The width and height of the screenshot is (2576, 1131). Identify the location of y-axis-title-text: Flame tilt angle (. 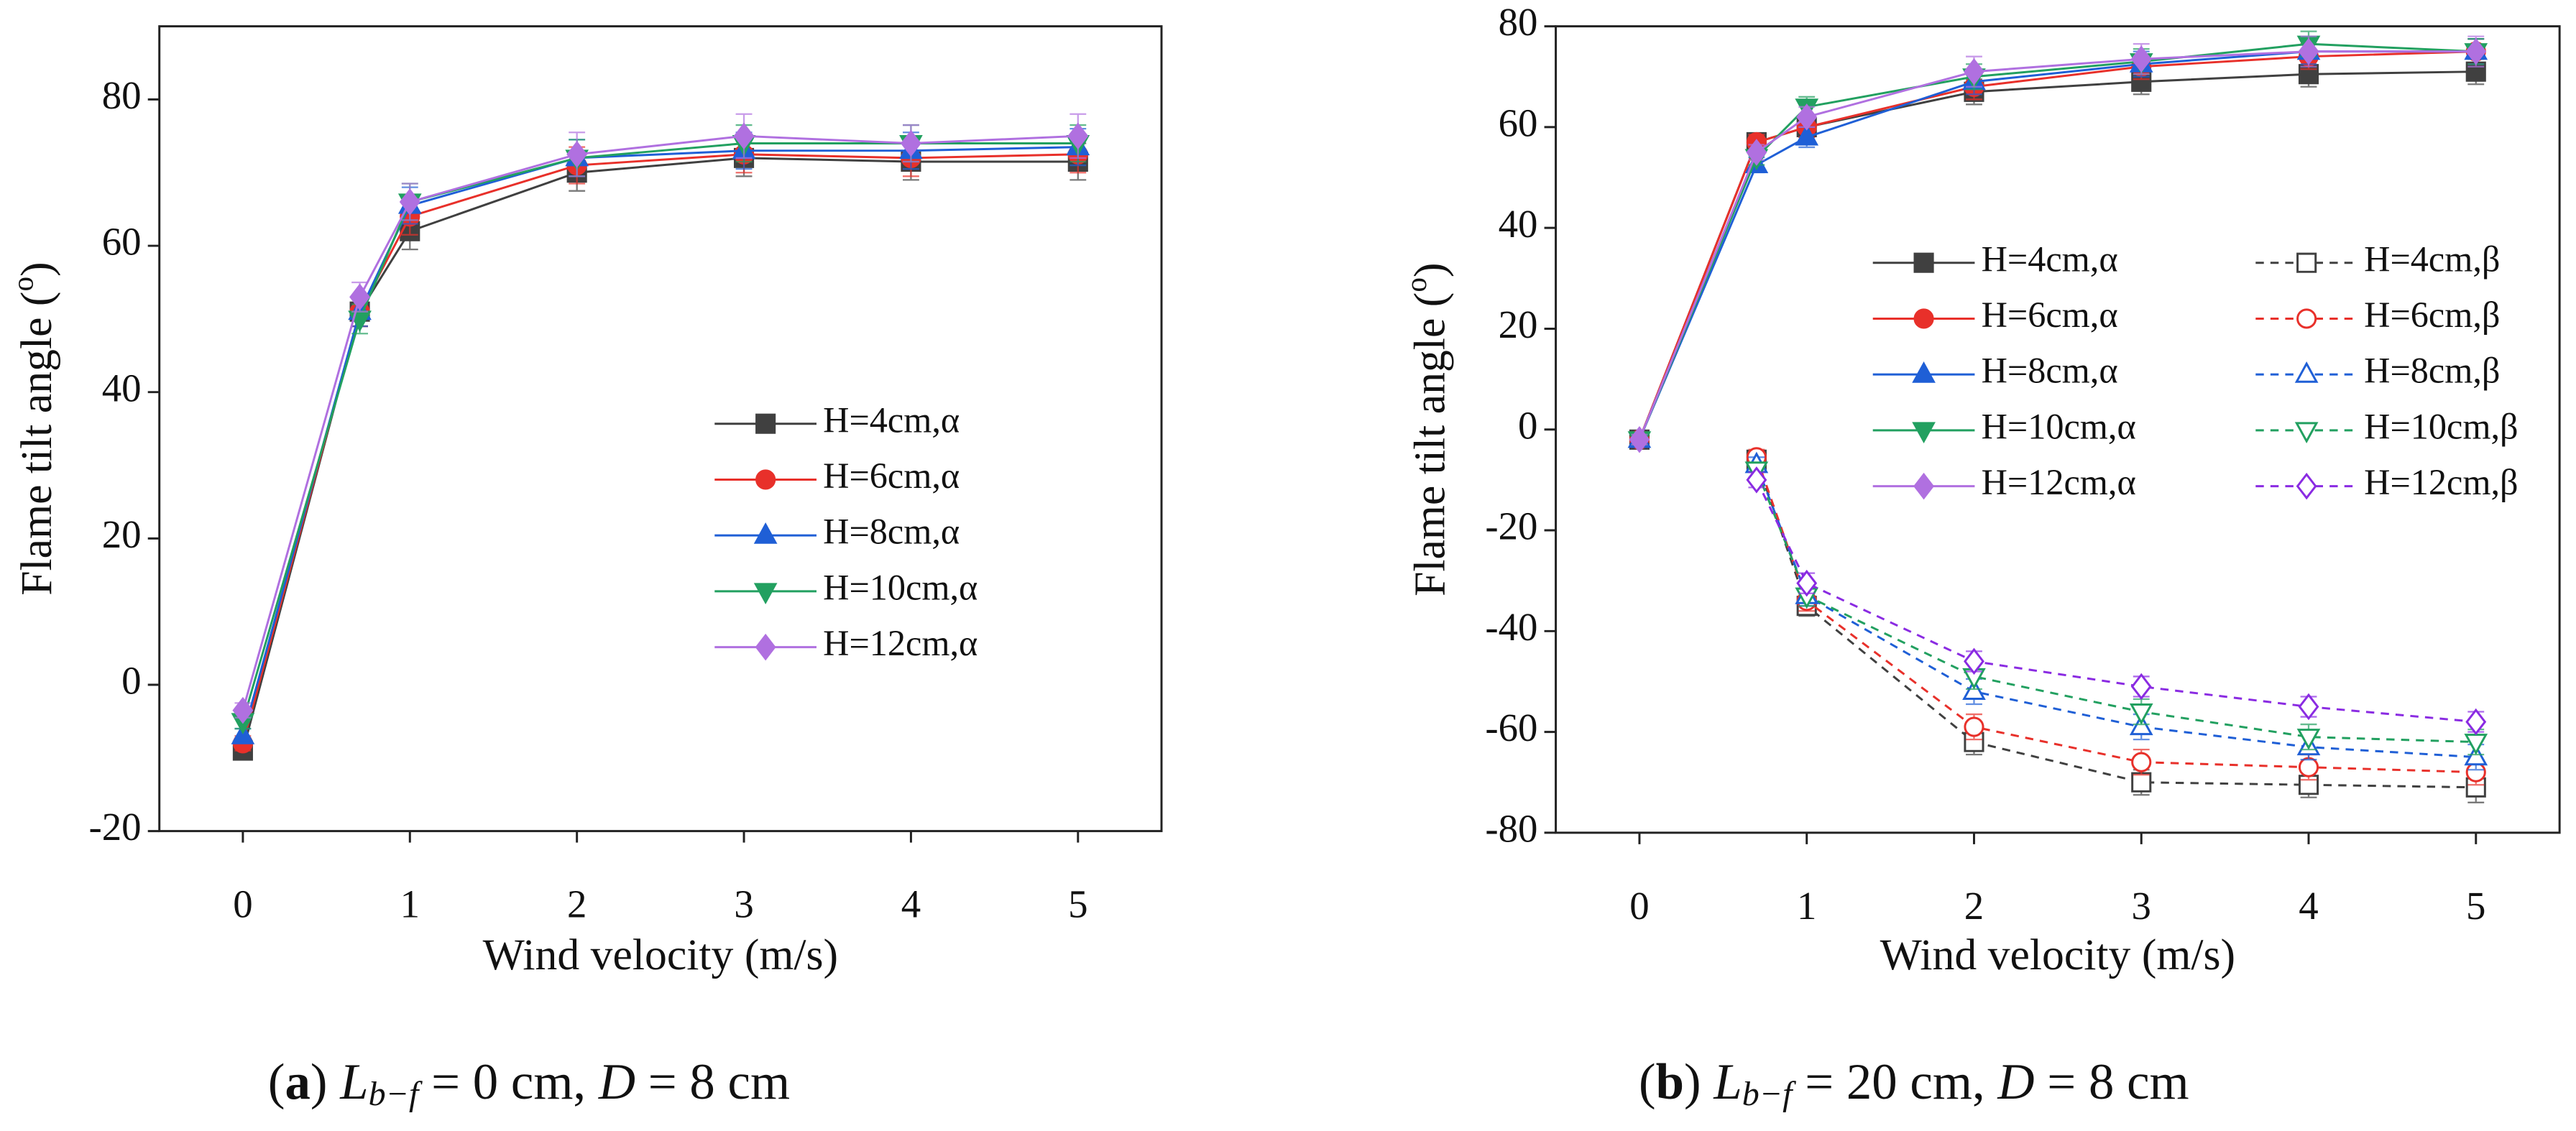
(1430, 444).